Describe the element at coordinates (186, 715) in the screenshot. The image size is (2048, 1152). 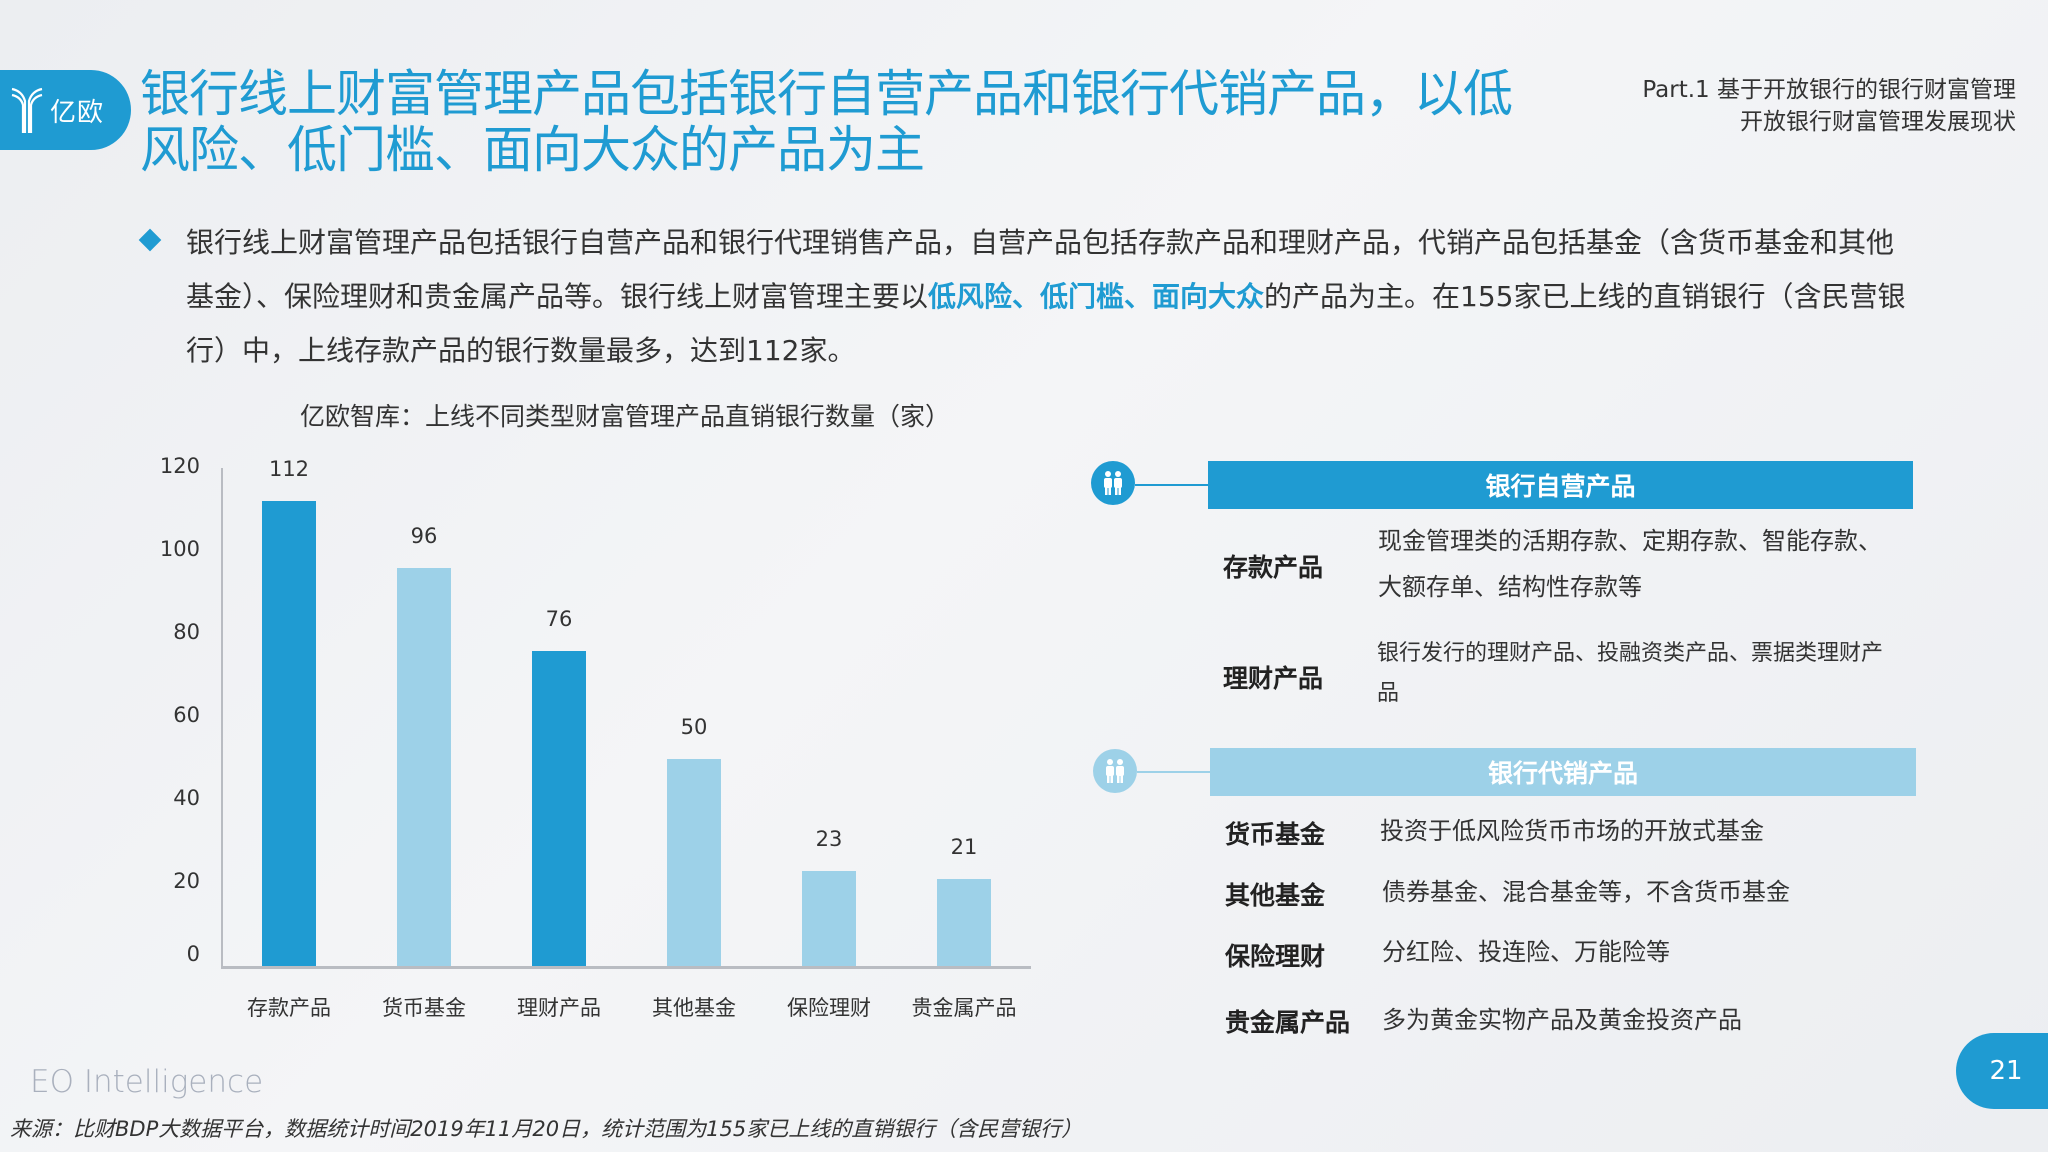
I see `y-tick-label: 60` at that location.